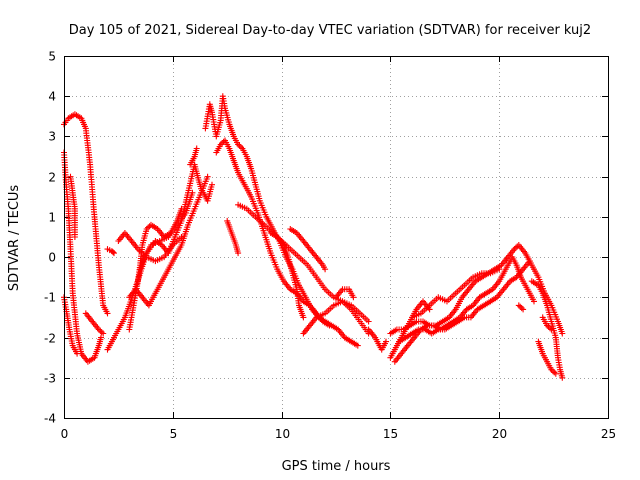  Describe the element at coordinates (50, 379) in the screenshot. I see `y-tick-label: -3` at that location.